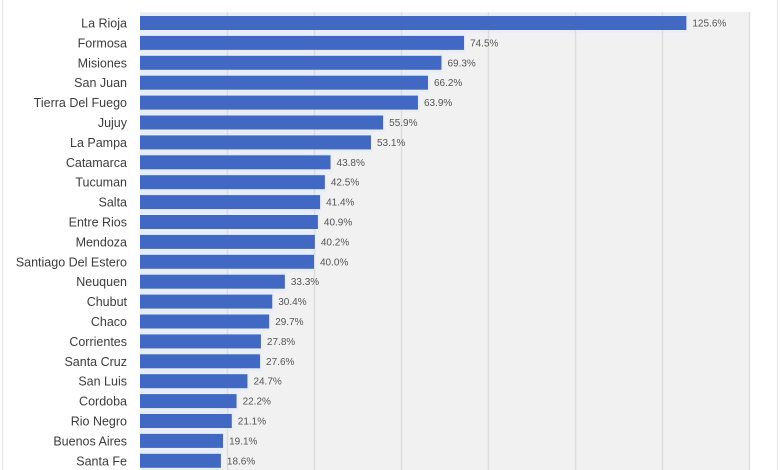 The height and width of the screenshot is (470, 780). What do you see at coordinates (104, 24) in the screenshot?
I see `category-label: La Rioja` at bounding box center [104, 24].